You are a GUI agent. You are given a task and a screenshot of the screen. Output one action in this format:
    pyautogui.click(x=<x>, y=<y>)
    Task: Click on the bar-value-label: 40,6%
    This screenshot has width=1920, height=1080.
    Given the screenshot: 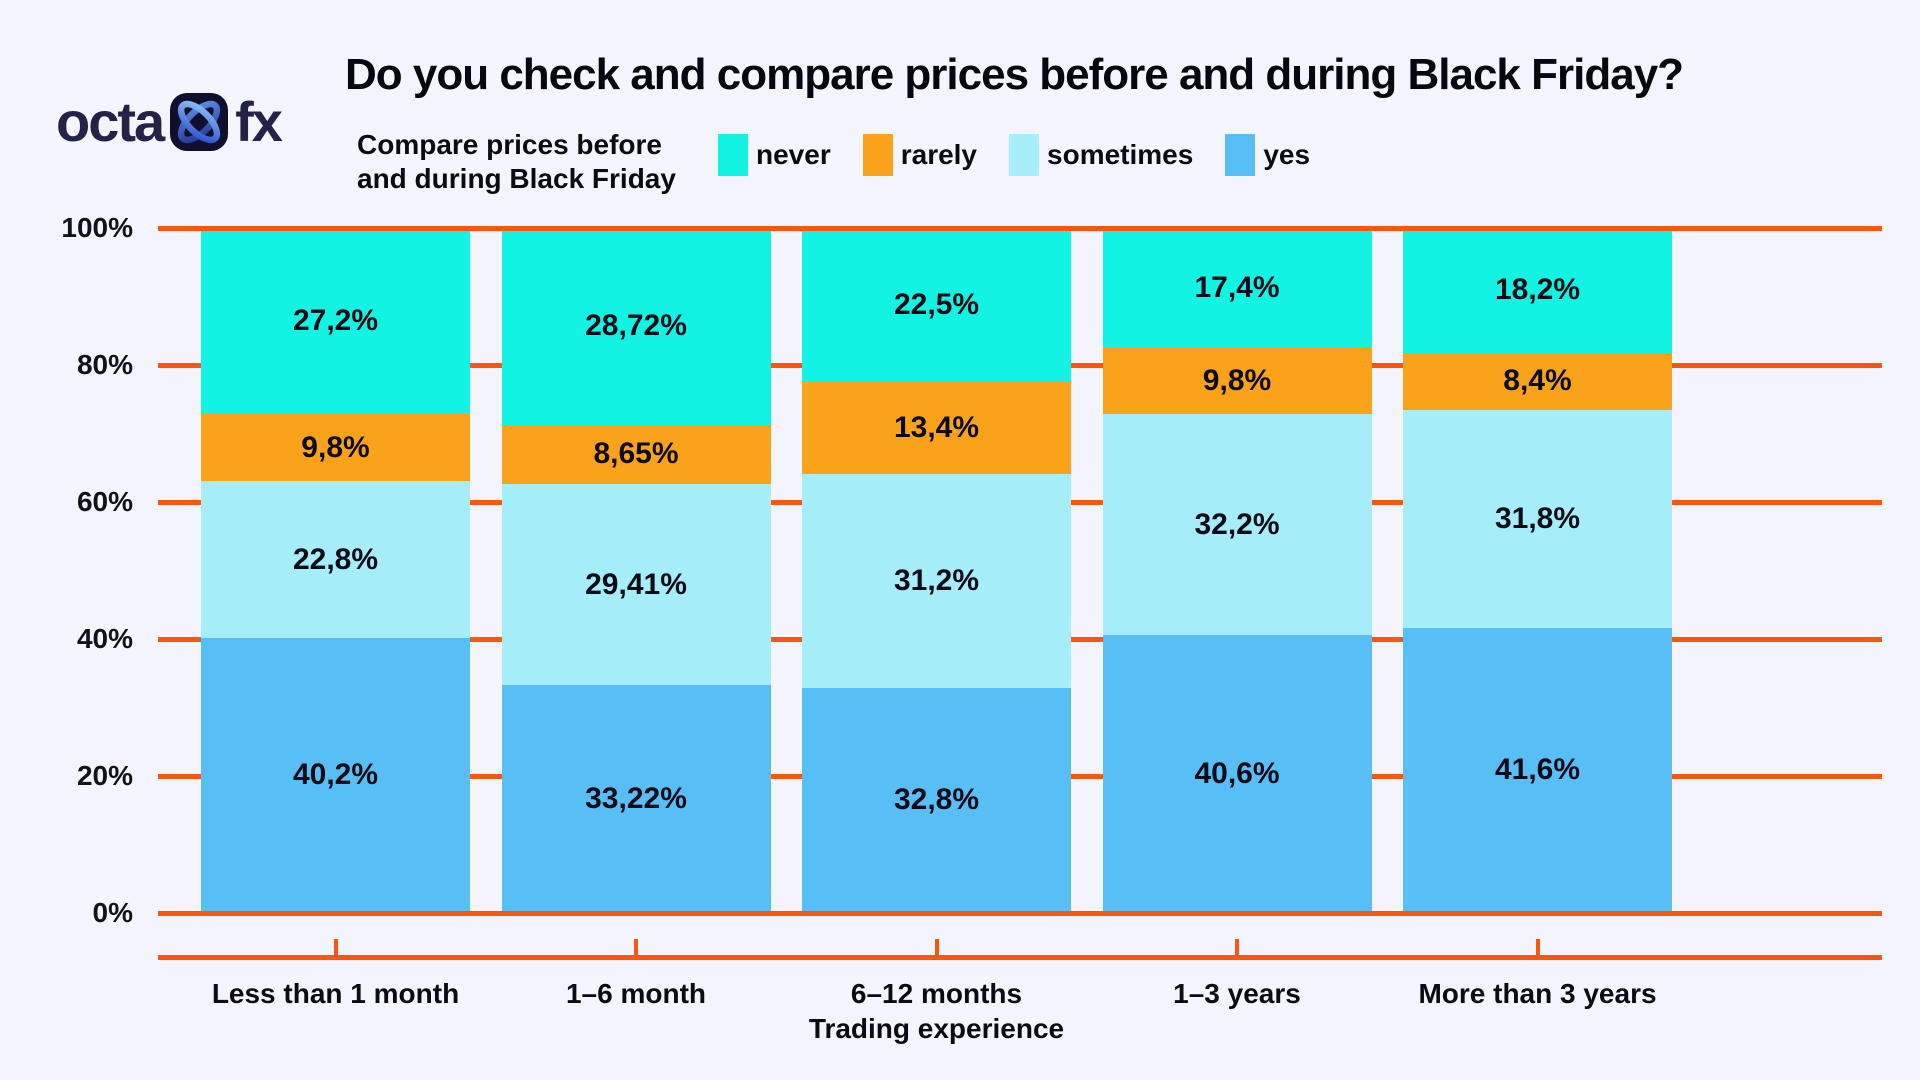 What is the action you would take?
    pyautogui.click(x=1237, y=773)
    